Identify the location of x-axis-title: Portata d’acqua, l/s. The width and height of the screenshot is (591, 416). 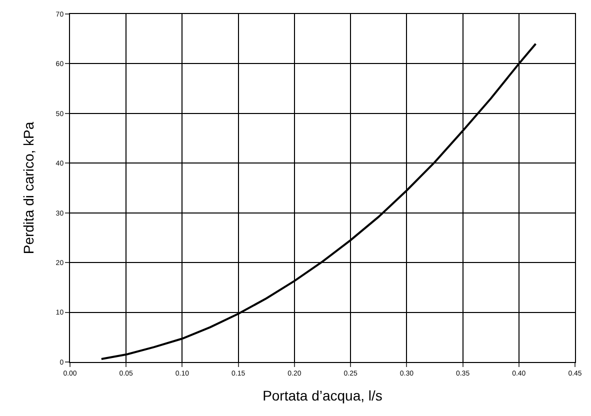
(322, 396).